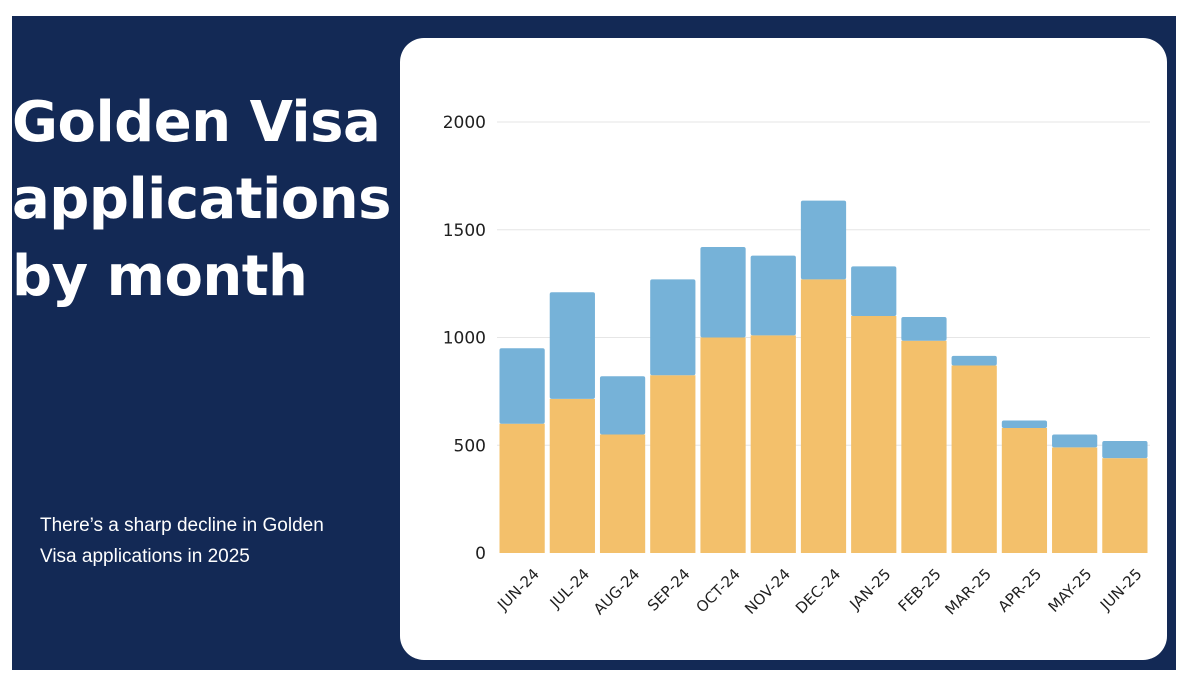 This screenshot has width=1198, height=686. What do you see at coordinates (818, 591) in the screenshot?
I see `x-tick-label: DEC-24` at bounding box center [818, 591].